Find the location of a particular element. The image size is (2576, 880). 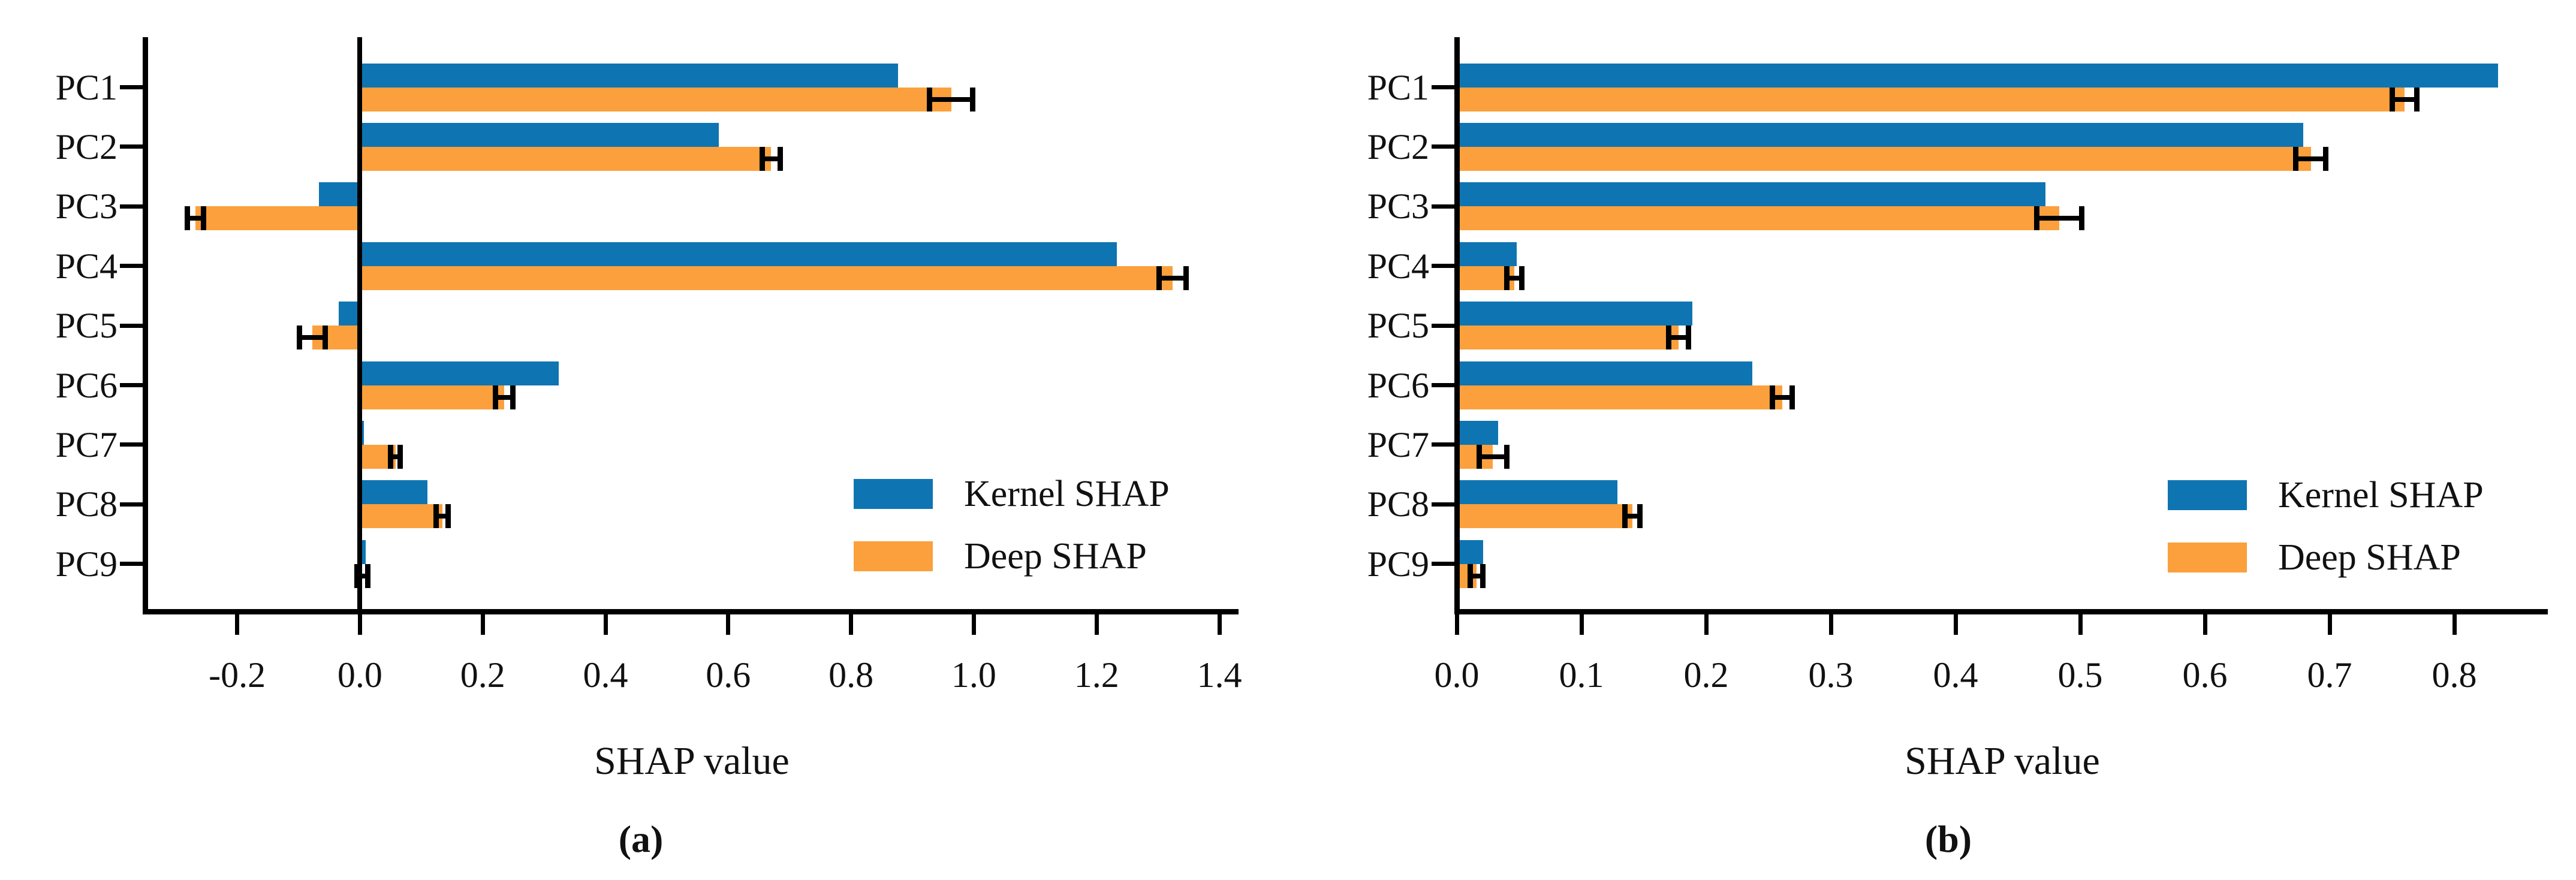

error-bar-line-pc8 is located at coordinates (1633, 516).